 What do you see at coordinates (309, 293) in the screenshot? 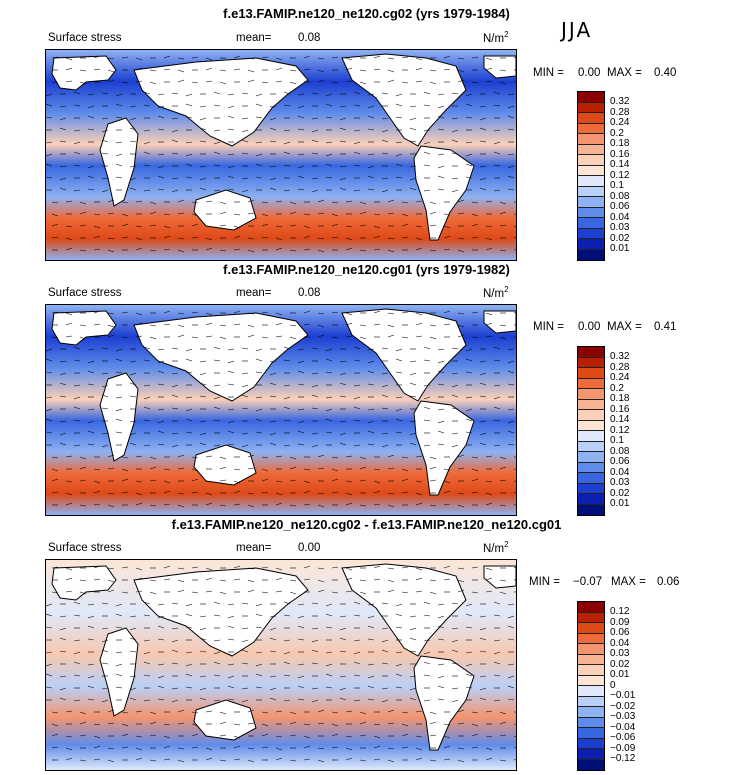
I see `panel2-mean-value: 0.08` at bounding box center [309, 293].